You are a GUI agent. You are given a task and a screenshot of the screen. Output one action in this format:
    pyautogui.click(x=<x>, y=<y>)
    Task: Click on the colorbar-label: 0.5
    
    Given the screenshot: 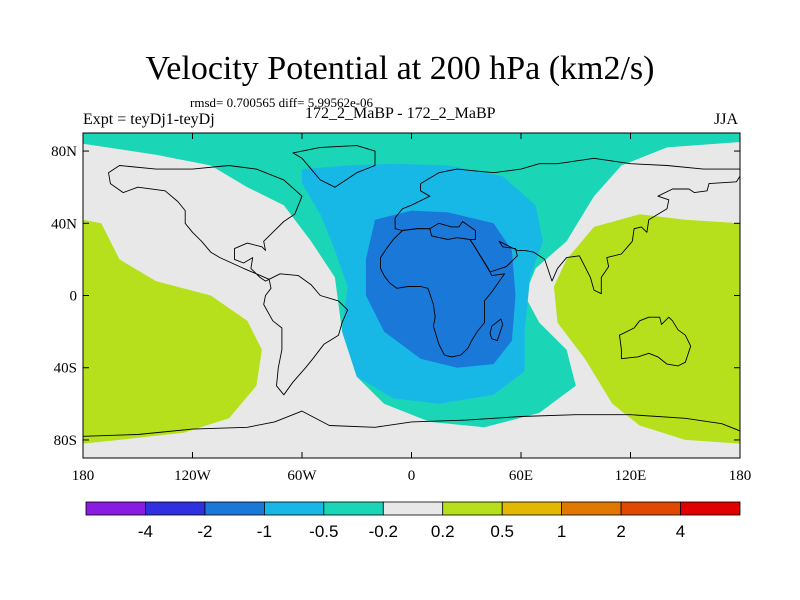 What is the action you would take?
    pyautogui.click(x=502, y=531)
    